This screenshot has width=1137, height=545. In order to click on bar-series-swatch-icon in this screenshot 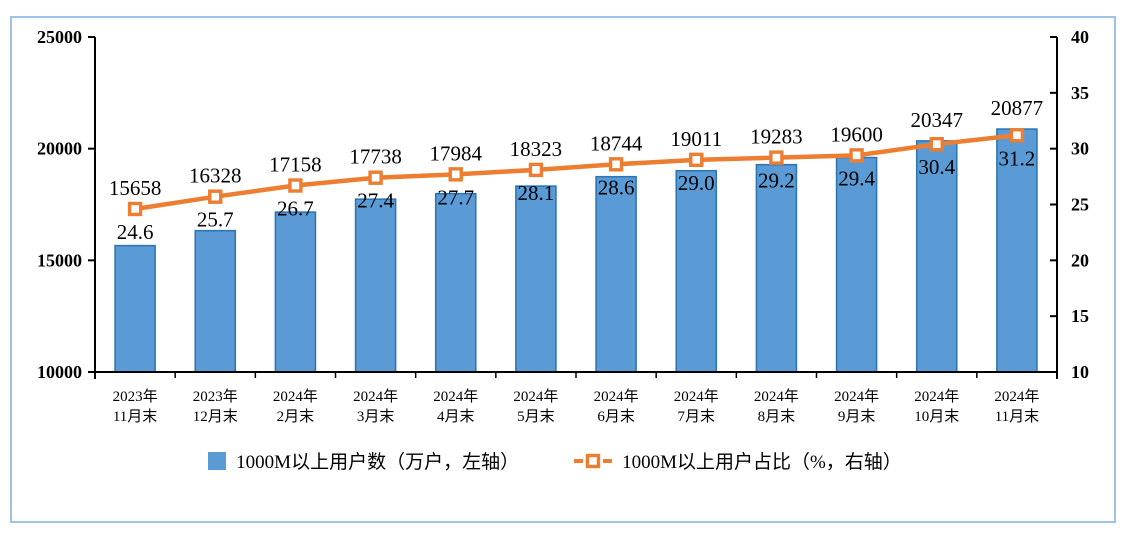, I will do `click(217, 460)`.